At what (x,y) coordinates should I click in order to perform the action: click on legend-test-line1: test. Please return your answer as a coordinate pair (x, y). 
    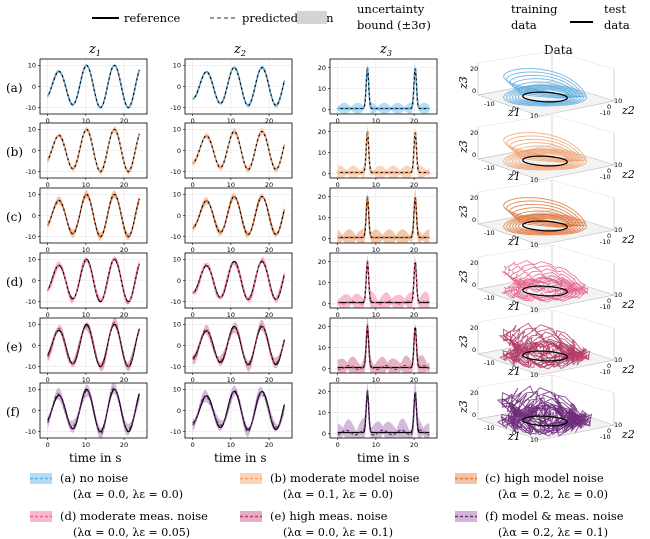
    Looking at the image, I should click on (615, 9).